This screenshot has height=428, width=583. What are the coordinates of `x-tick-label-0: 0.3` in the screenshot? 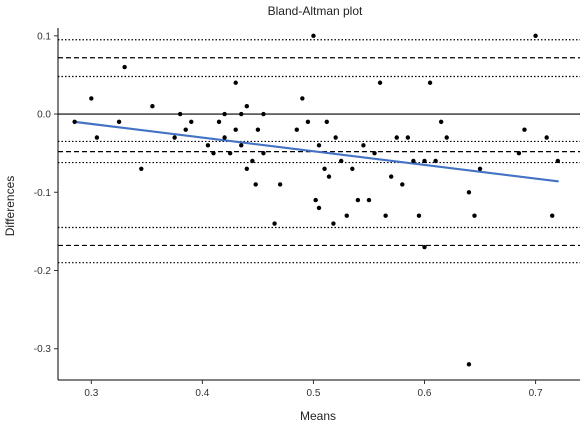 It's located at (91, 393).